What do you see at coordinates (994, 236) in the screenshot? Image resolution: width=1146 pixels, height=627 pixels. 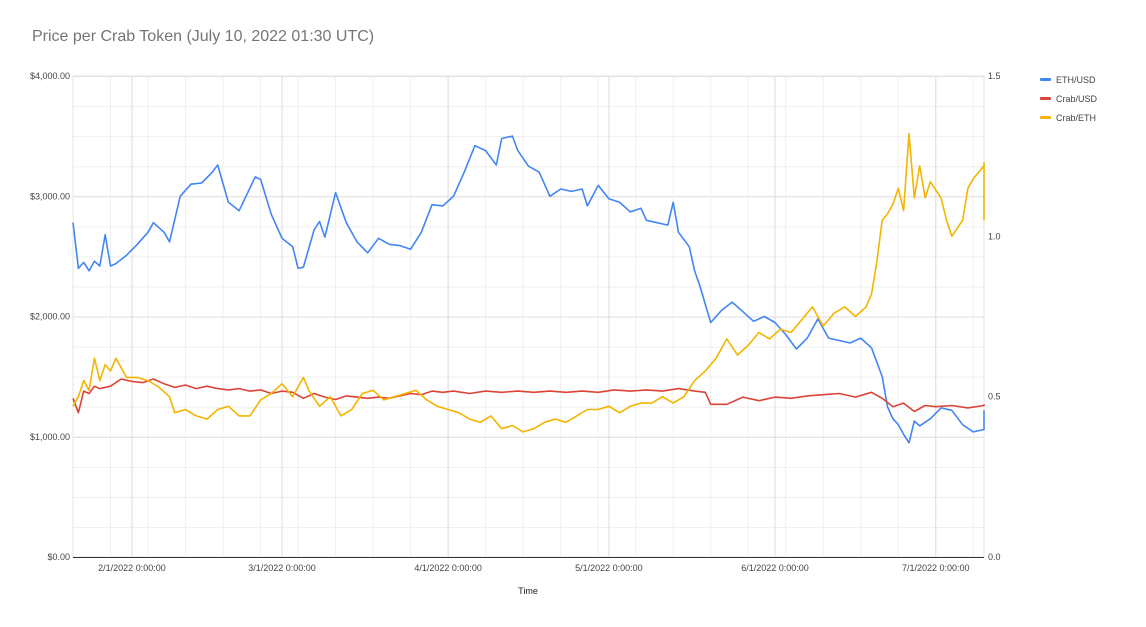 I see `y-right-tick-label: 1.0` at bounding box center [994, 236].